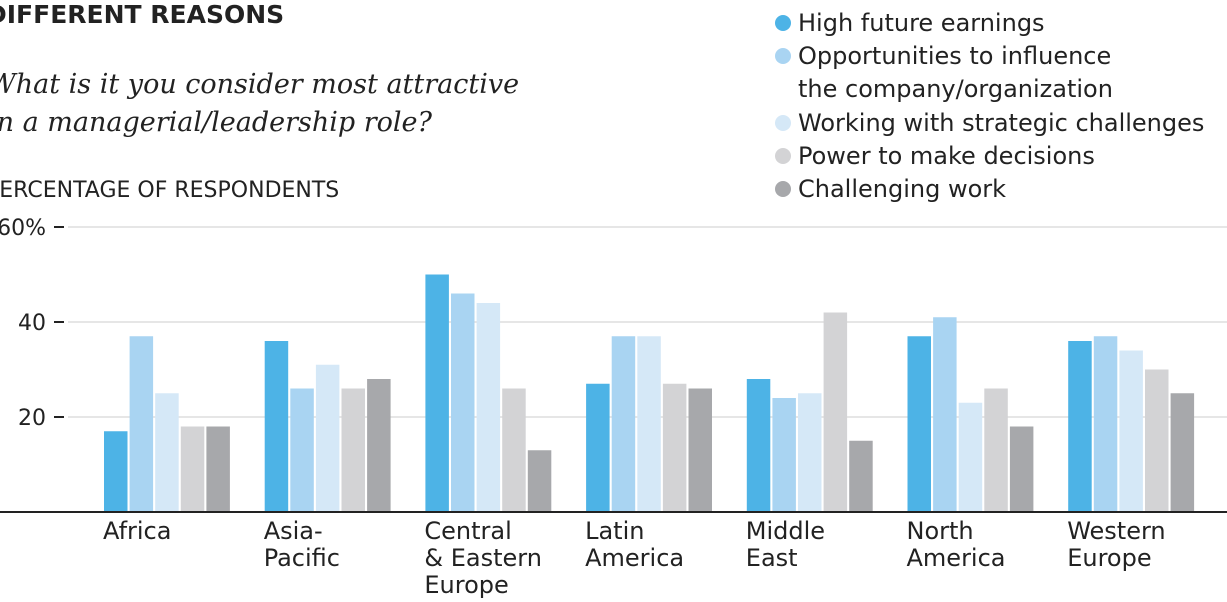 The height and width of the screenshot is (602, 1227). Describe the element at coordinates (32, 418) in the screenshot. I see `y-tick-label: 20` at that location.